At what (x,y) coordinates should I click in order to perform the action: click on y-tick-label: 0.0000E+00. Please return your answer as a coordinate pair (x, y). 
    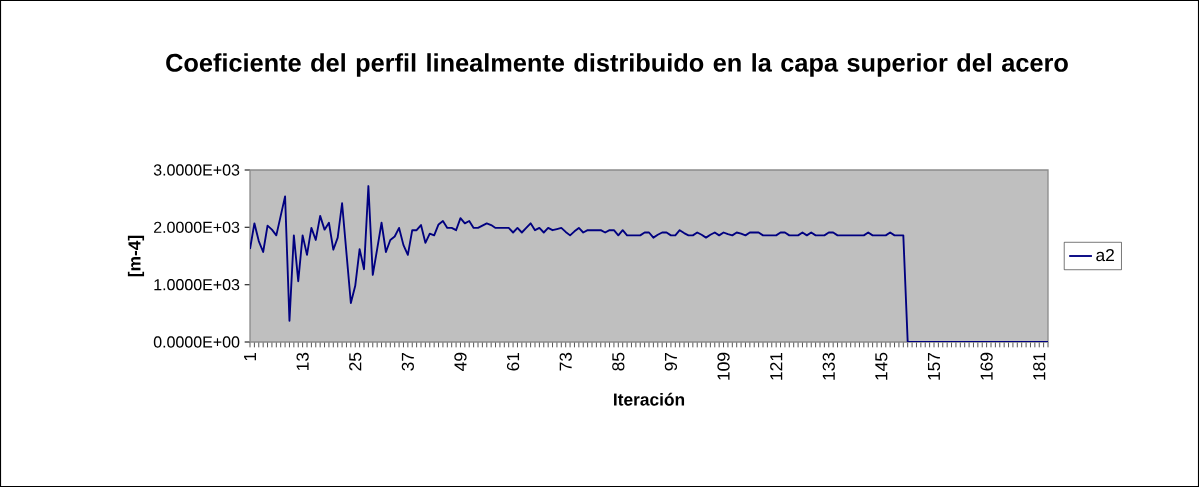
    Looking at the image, I should click on (196, 342).